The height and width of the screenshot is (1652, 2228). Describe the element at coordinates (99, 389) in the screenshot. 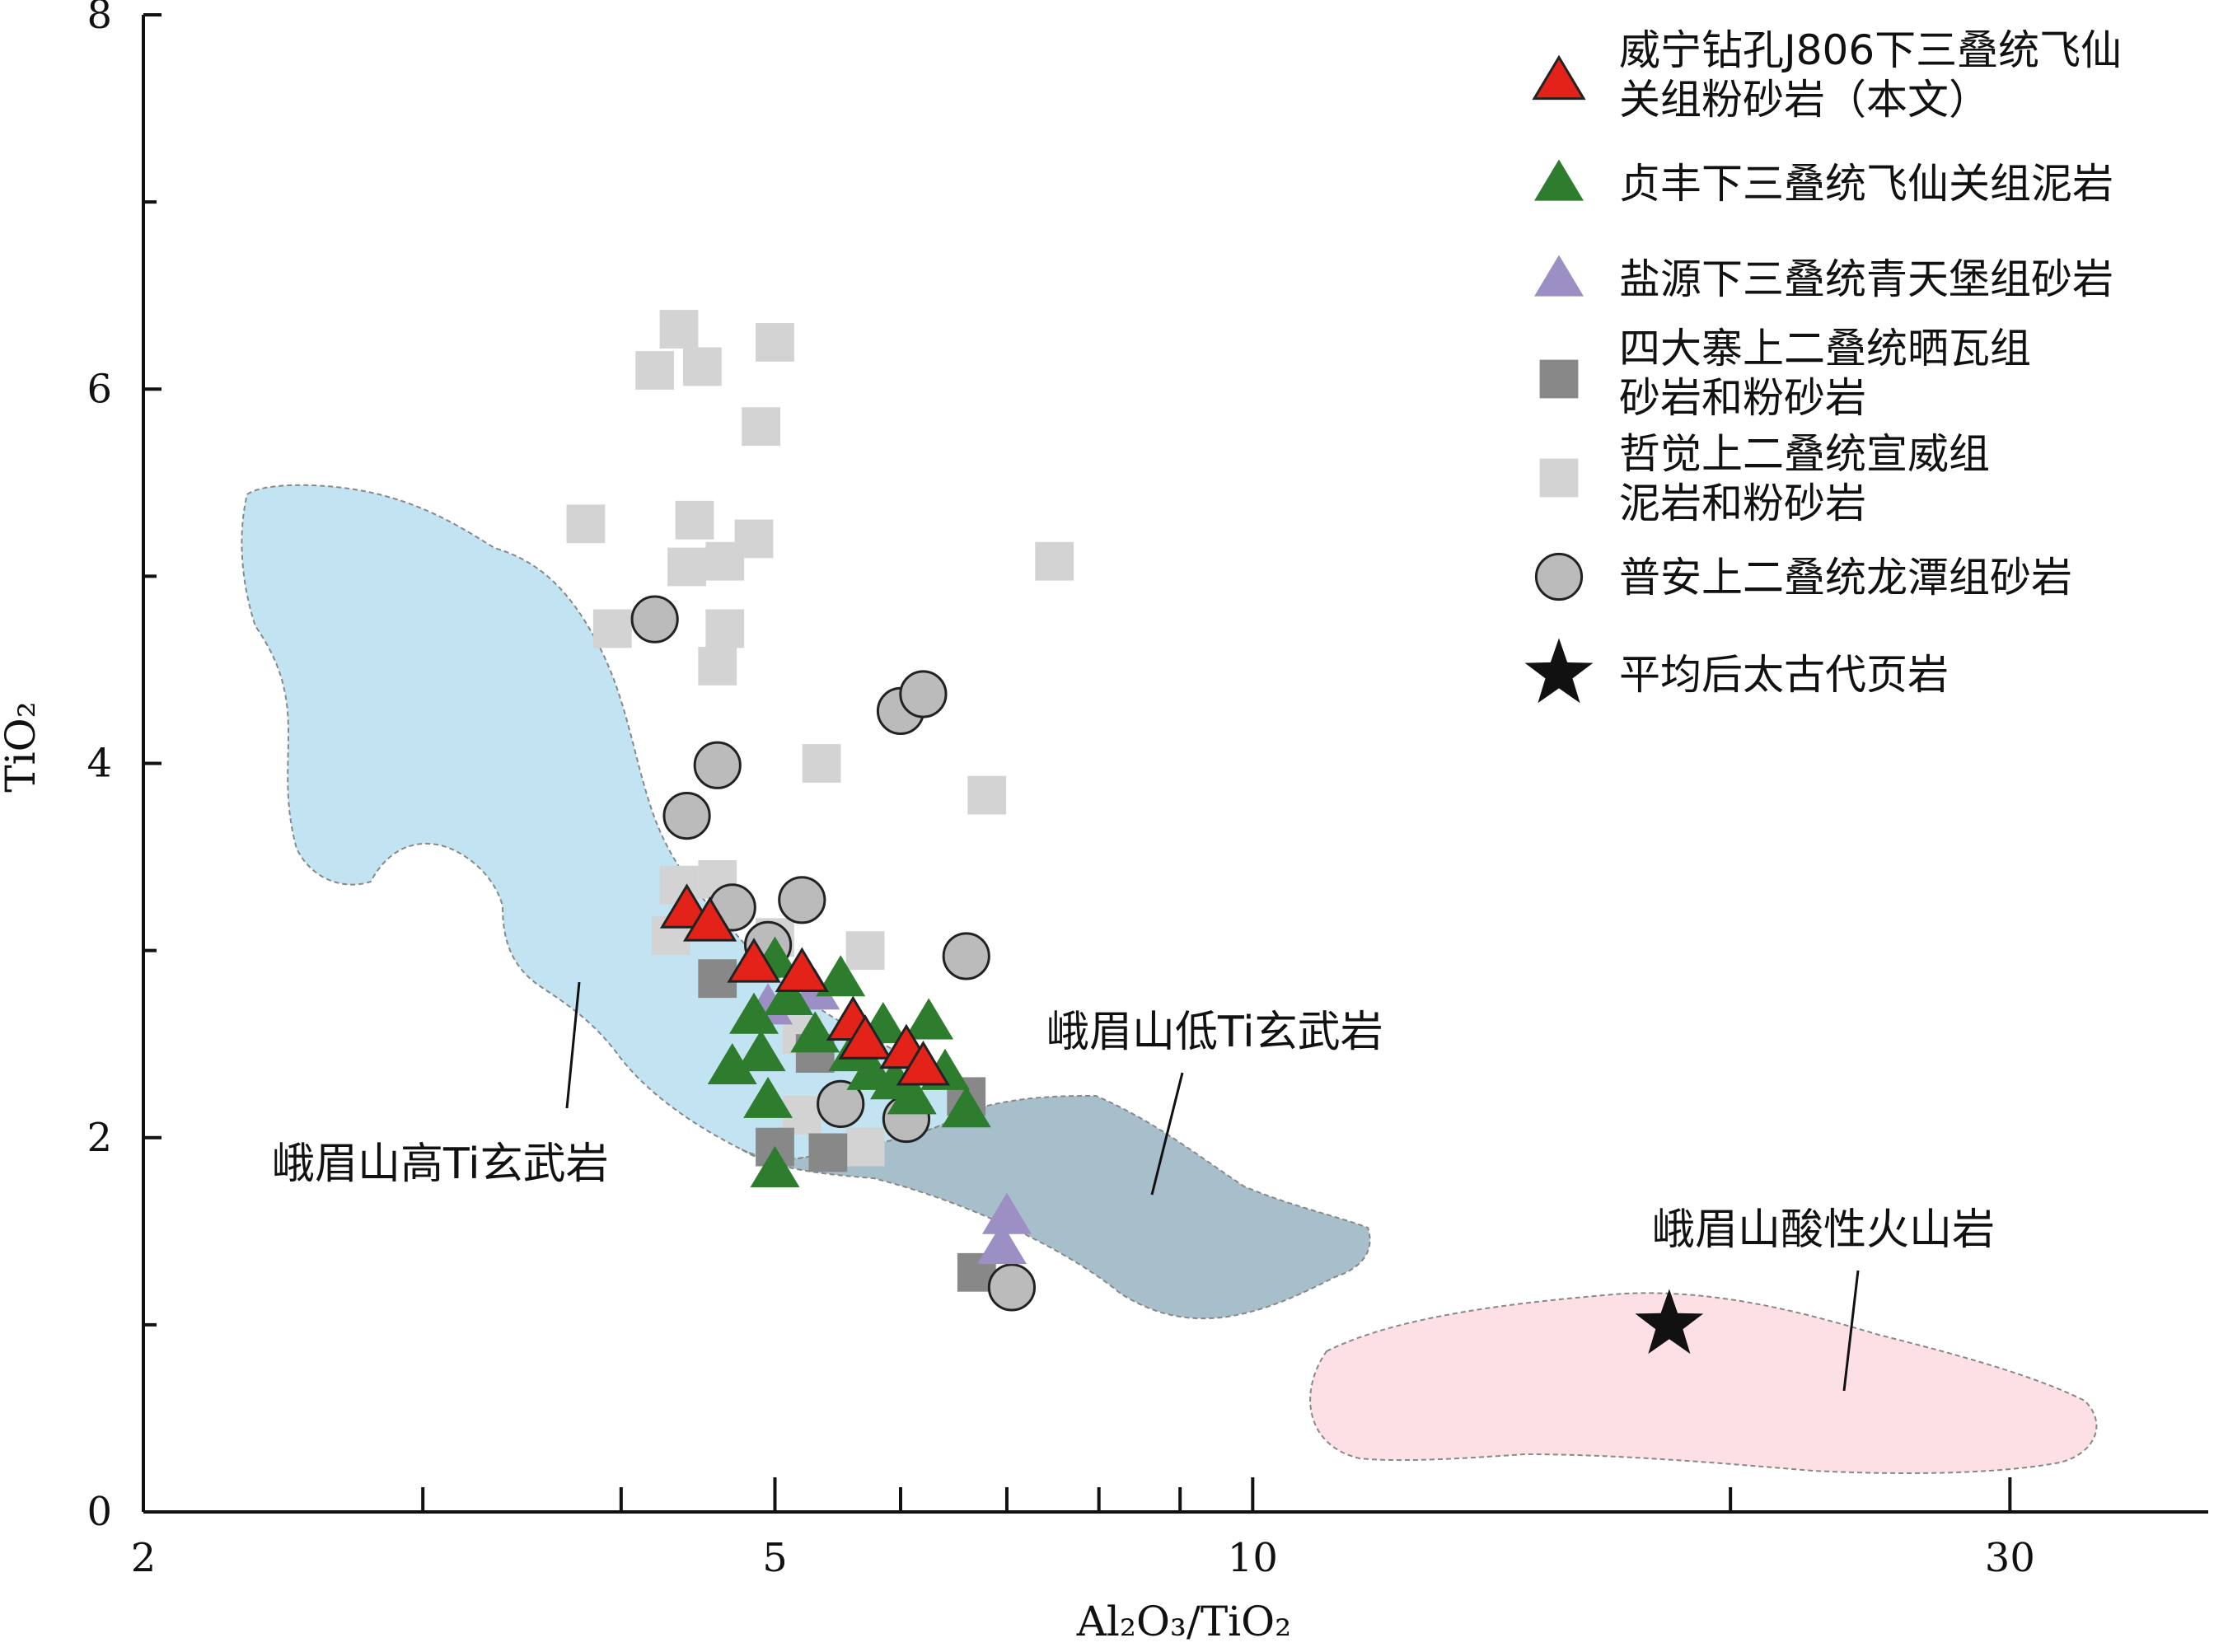

I see `y-tick-label: 6` at that location.